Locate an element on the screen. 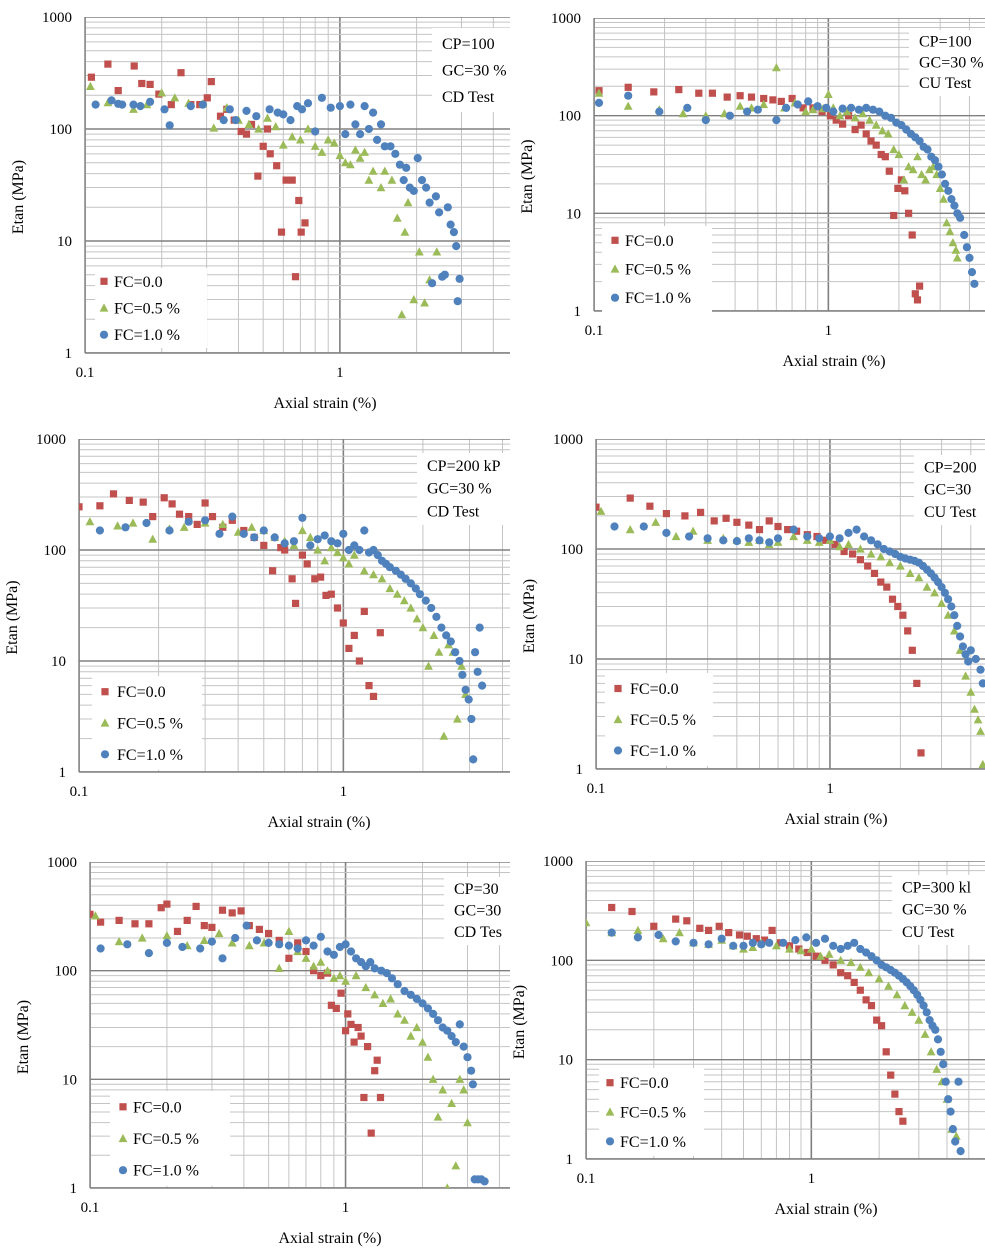 This screenshot has width=985, height=1252. annotation-line: CU Test is located at coordinates (928, 932).